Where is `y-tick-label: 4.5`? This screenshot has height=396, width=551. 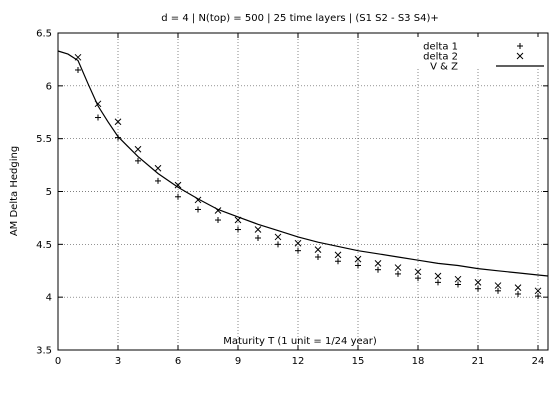 y-tick-label: 4.5 is located at coordinates (44, 245).